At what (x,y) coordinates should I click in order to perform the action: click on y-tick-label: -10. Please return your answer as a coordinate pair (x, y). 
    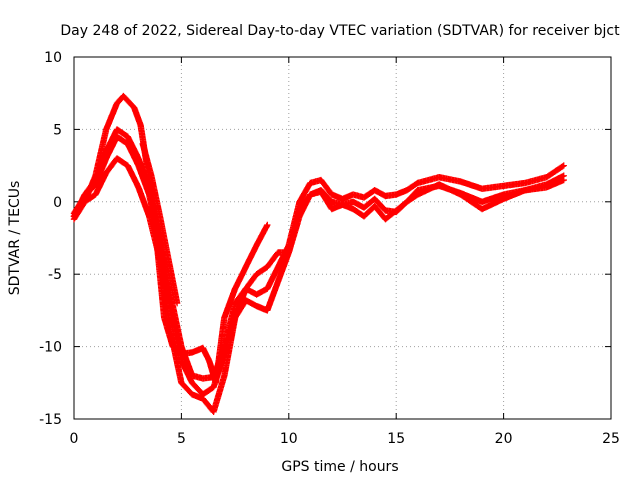
    Looking at the image, I should click on (50, 348).